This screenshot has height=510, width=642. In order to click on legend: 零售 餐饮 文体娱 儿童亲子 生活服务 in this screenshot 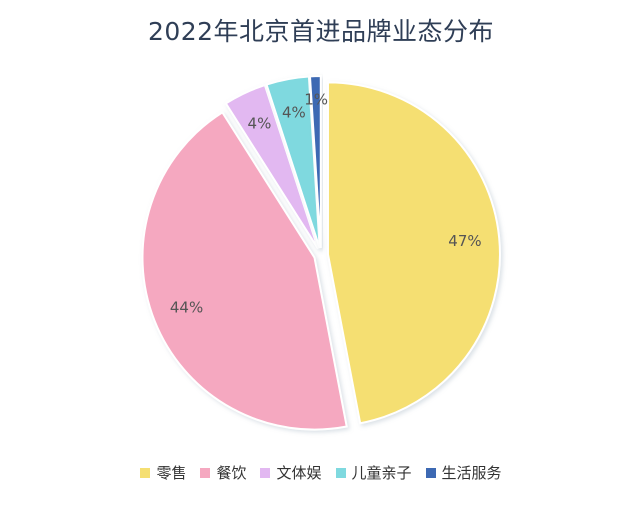, I will do `click(321, 472)`.